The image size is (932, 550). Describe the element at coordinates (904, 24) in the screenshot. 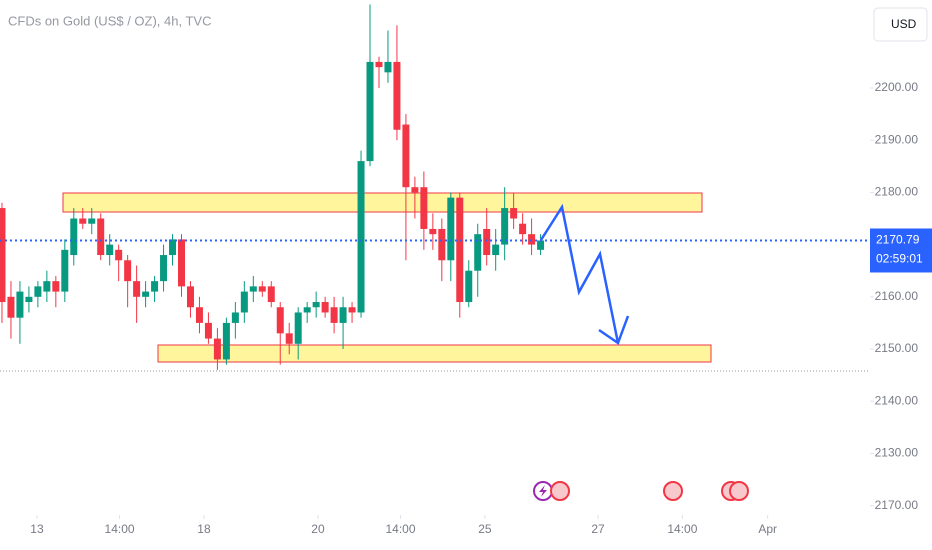

I see `currency-label: USD` at that location.